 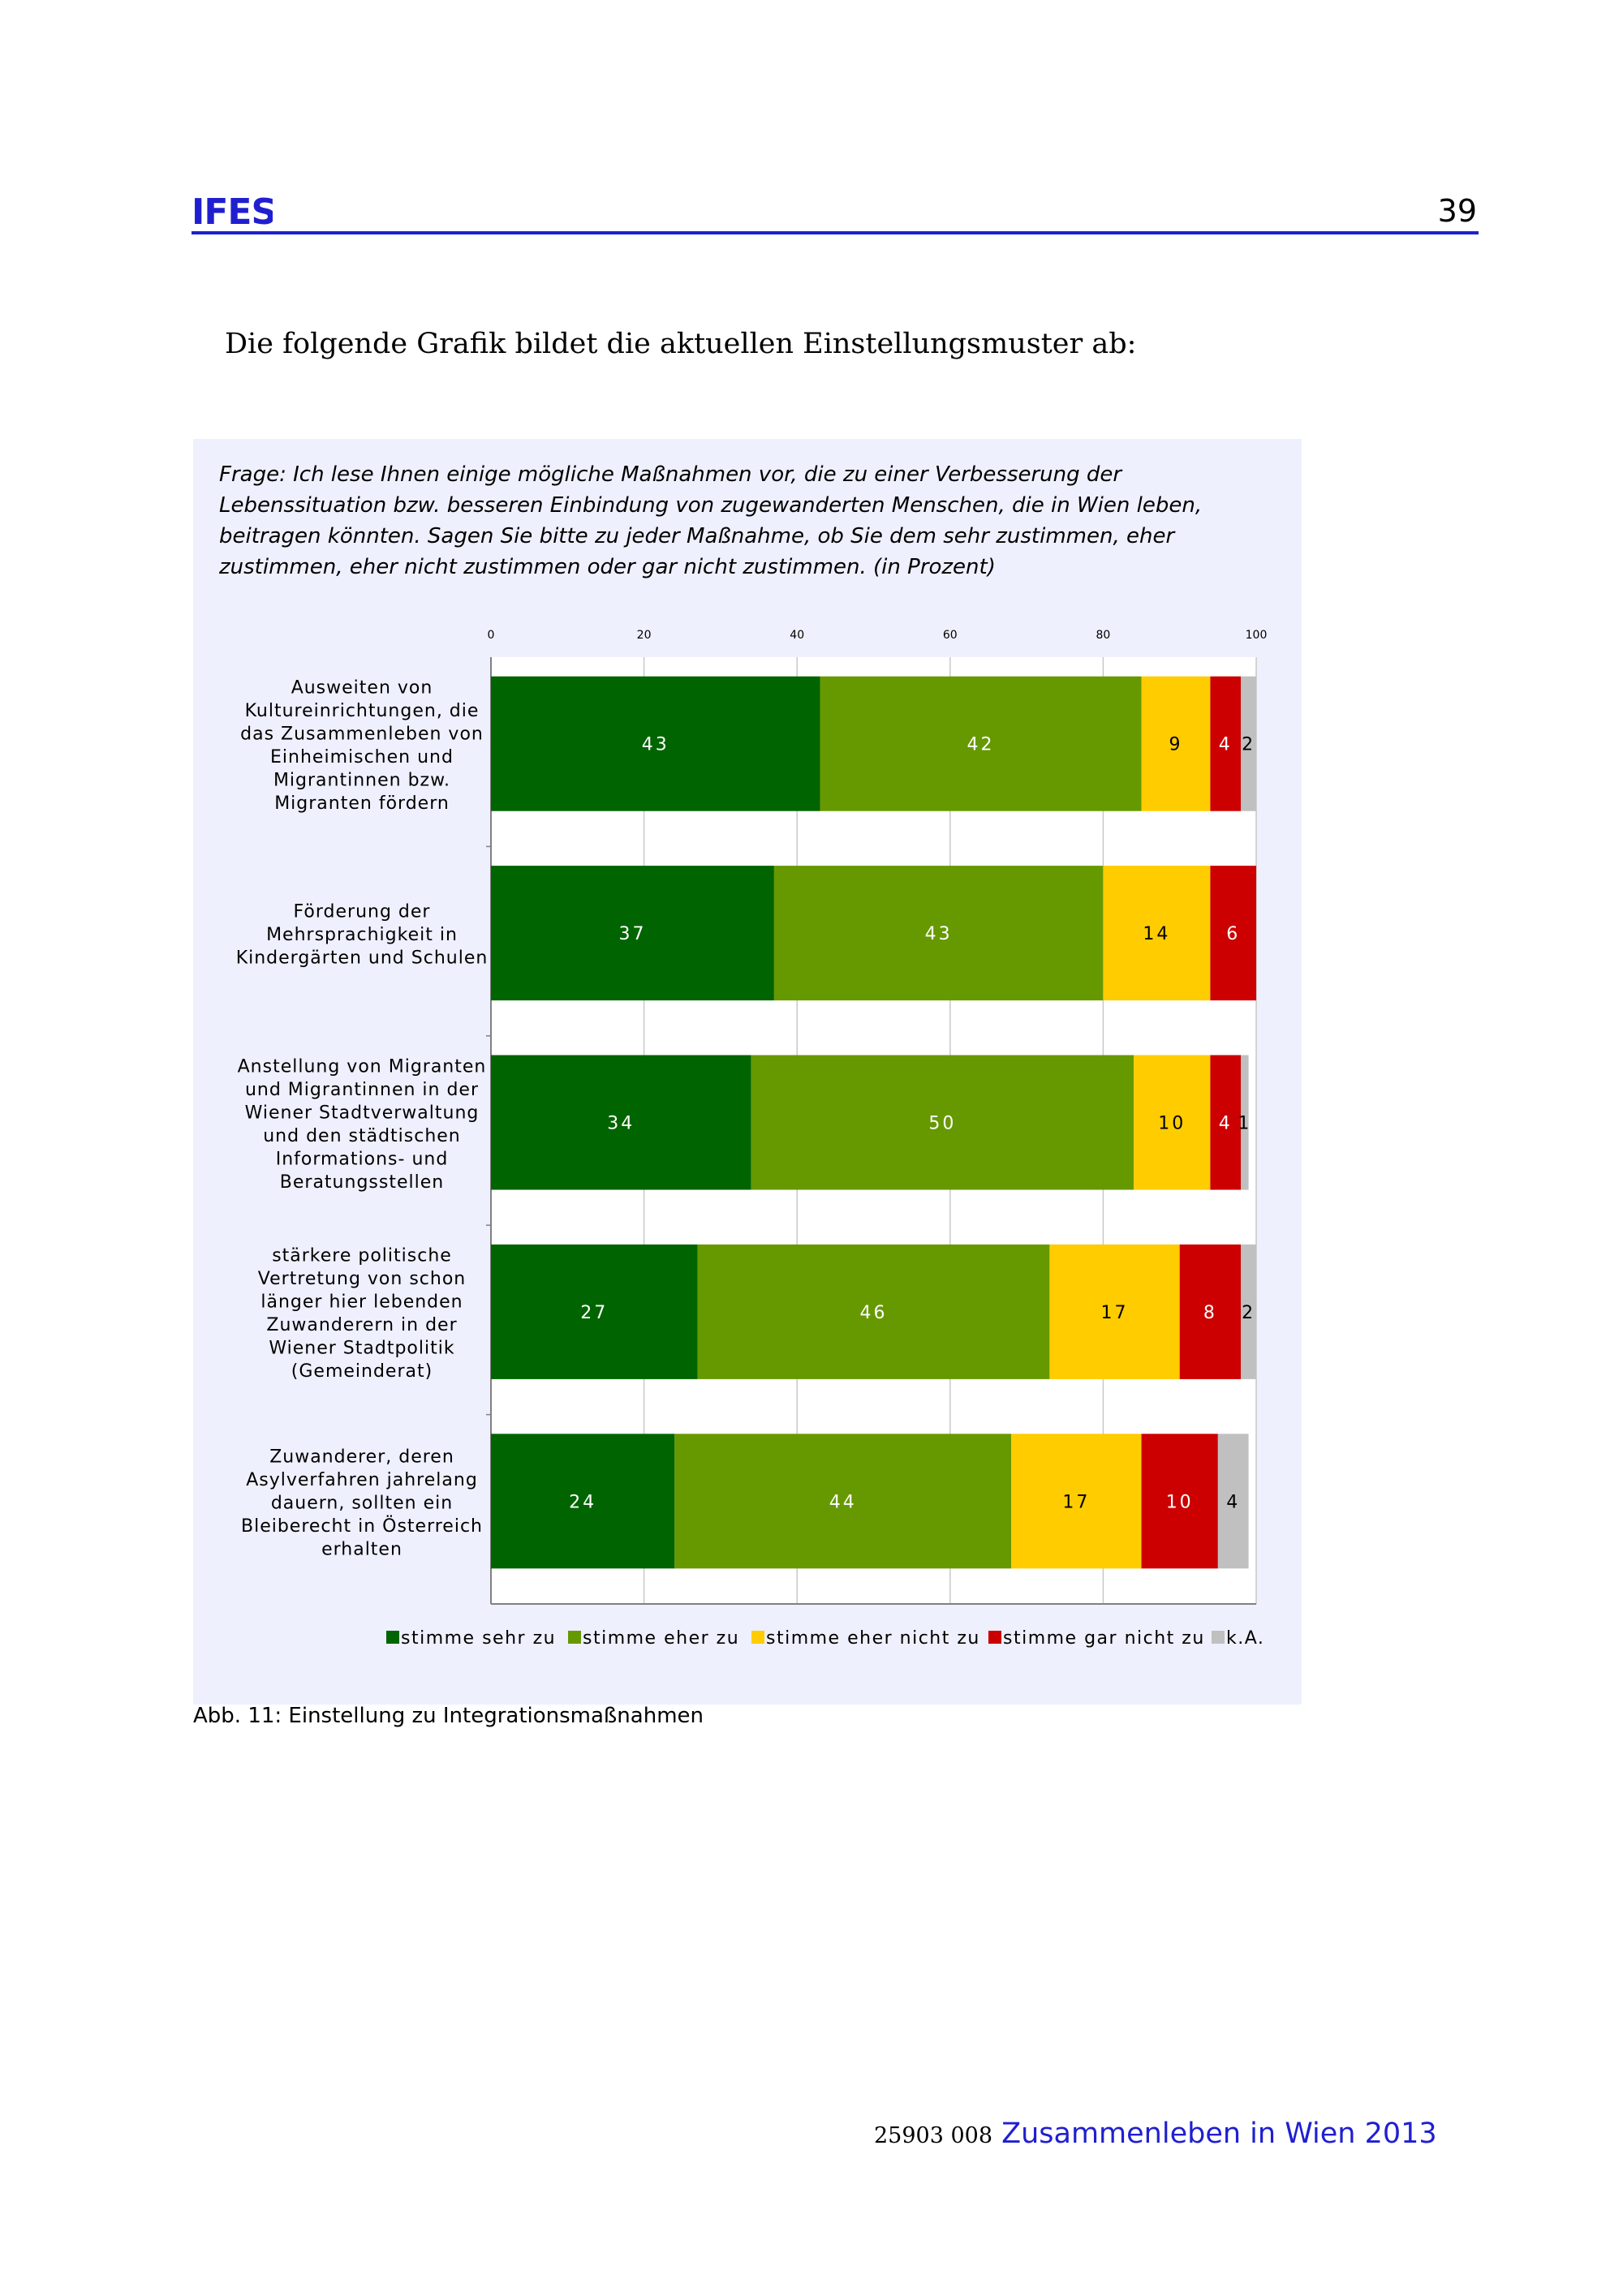 What do you see at coordinates (362, 1136) in the screenshot?
I see `category-label: und den städtischen` at bounding box center [362, 1136].